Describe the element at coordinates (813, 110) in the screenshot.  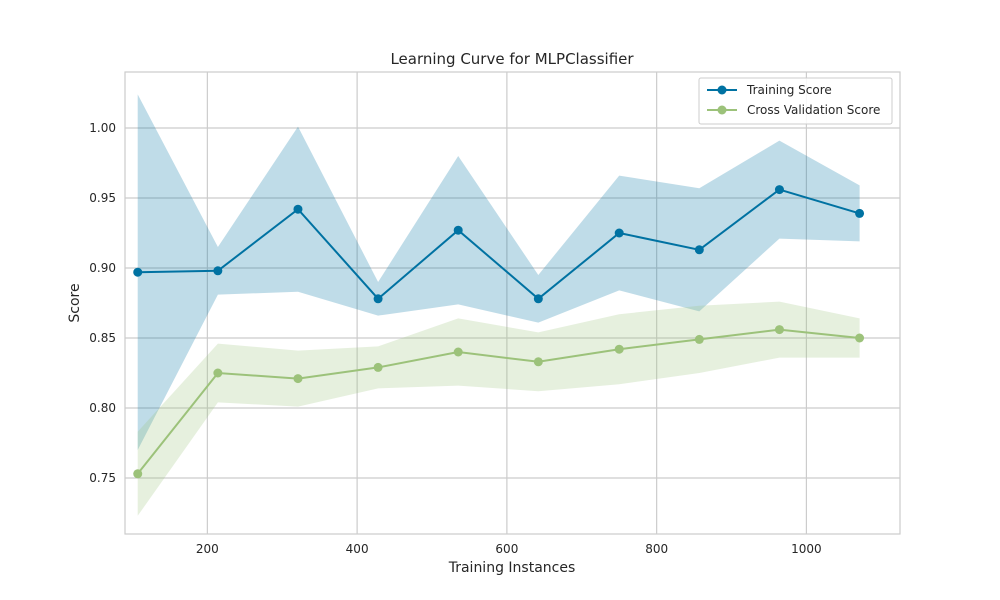
I see `legend-entry: Cross Validation Score` at that location.